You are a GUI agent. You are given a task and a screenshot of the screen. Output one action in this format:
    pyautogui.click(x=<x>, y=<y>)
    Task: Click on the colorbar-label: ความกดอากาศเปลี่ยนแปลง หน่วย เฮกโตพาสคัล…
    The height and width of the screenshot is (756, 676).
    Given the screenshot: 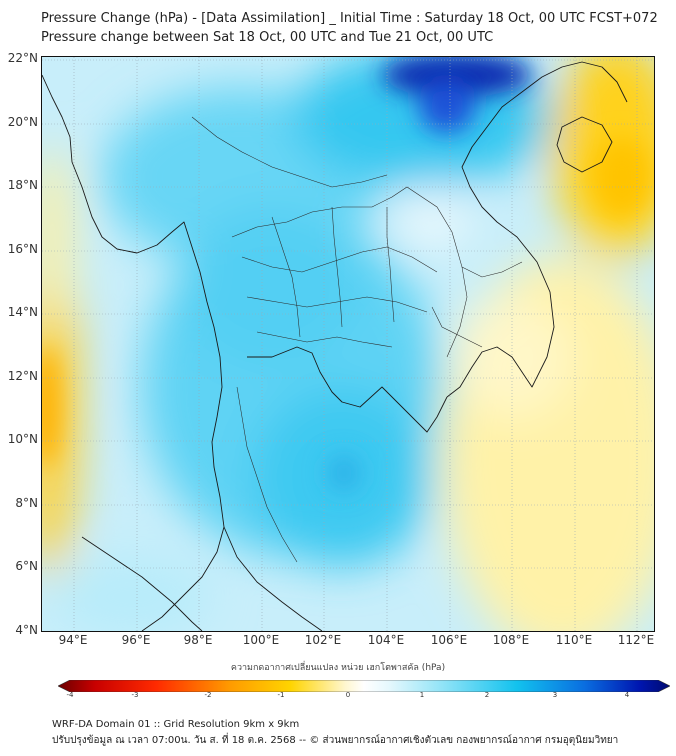 What is the action you would take?
    pyautogui.click(x=338, y=668)
    